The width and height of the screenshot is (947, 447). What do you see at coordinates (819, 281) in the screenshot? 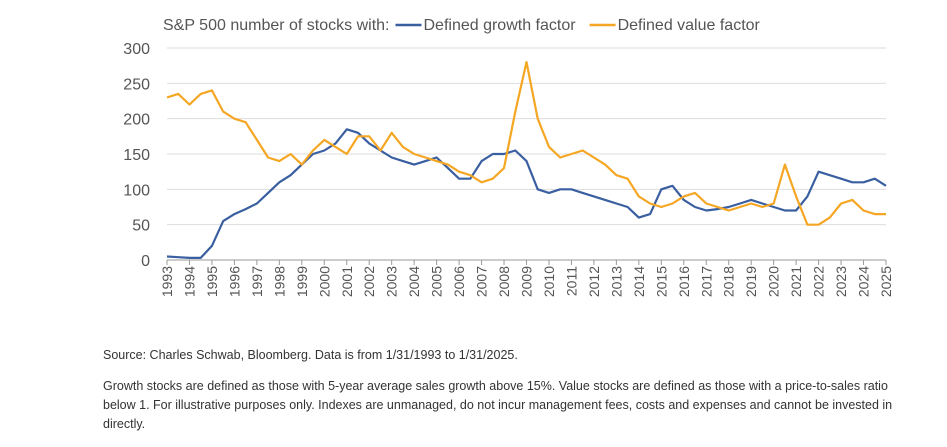
I see `x-tick-label: 2022` at bounding box center [819, 281].